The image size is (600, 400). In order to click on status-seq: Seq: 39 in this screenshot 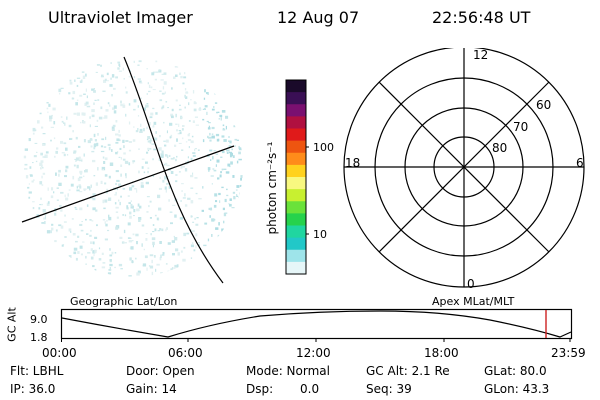, I will do `click(389, 389)`.